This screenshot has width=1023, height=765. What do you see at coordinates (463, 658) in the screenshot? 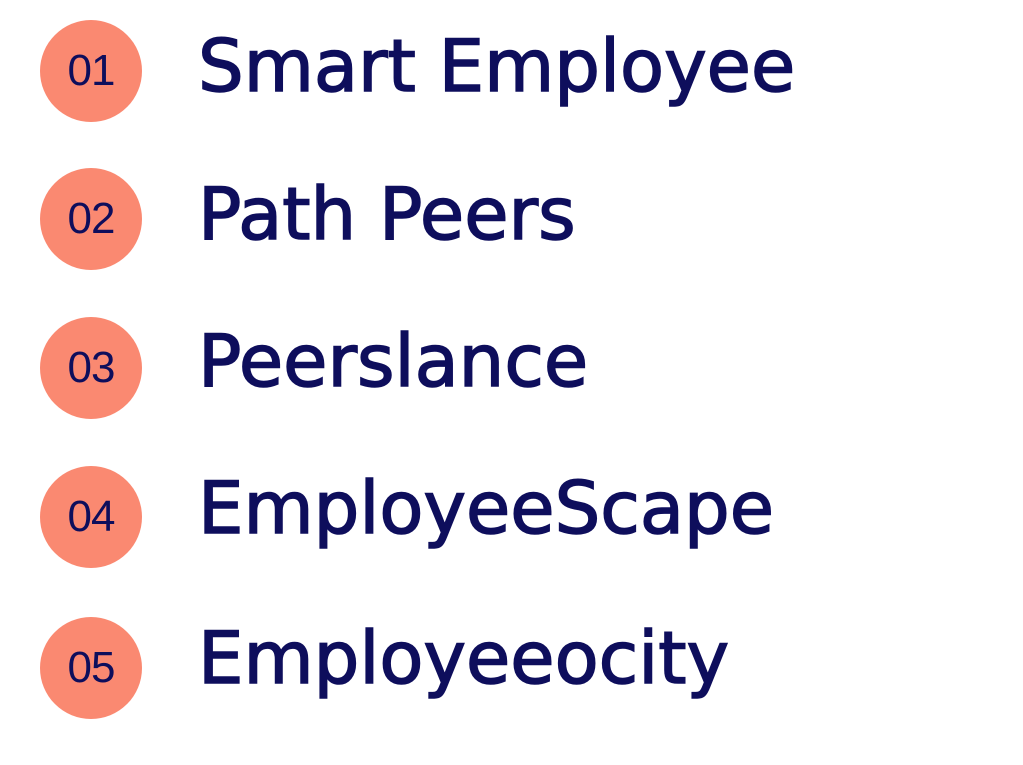
I see `item-label: Employeeocity` at bounding box center [463, 658].